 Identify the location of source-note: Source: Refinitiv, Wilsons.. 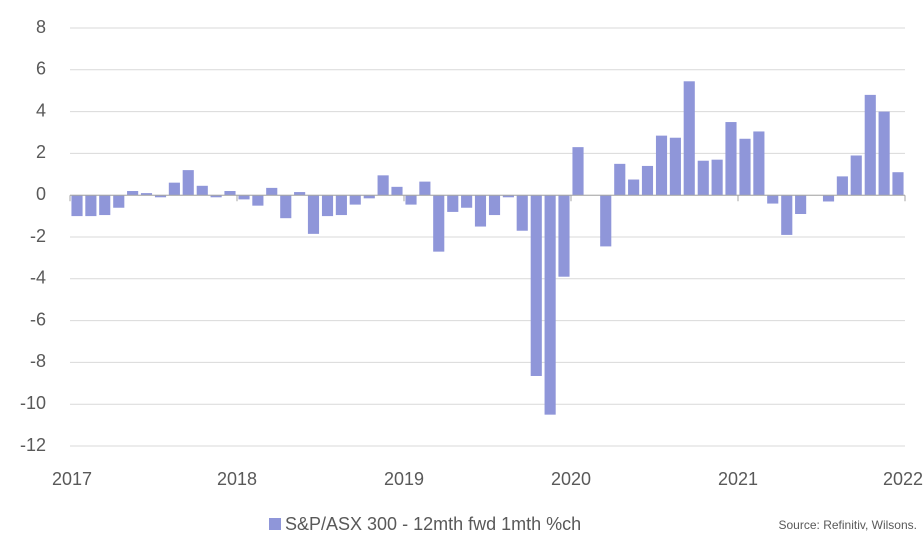
(848, 525).